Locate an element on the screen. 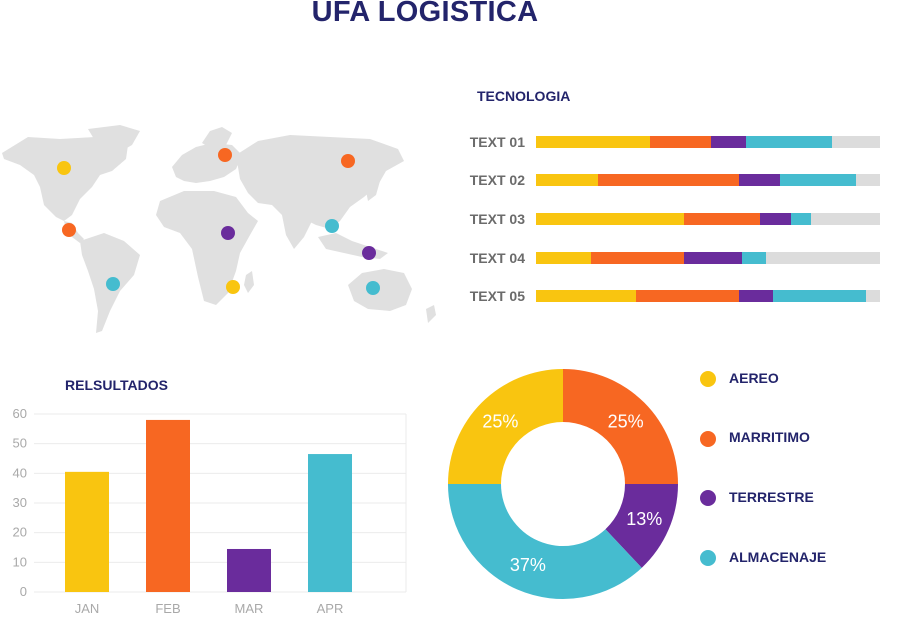  legend-dot-marritimo is located at coordinates (708, 439).